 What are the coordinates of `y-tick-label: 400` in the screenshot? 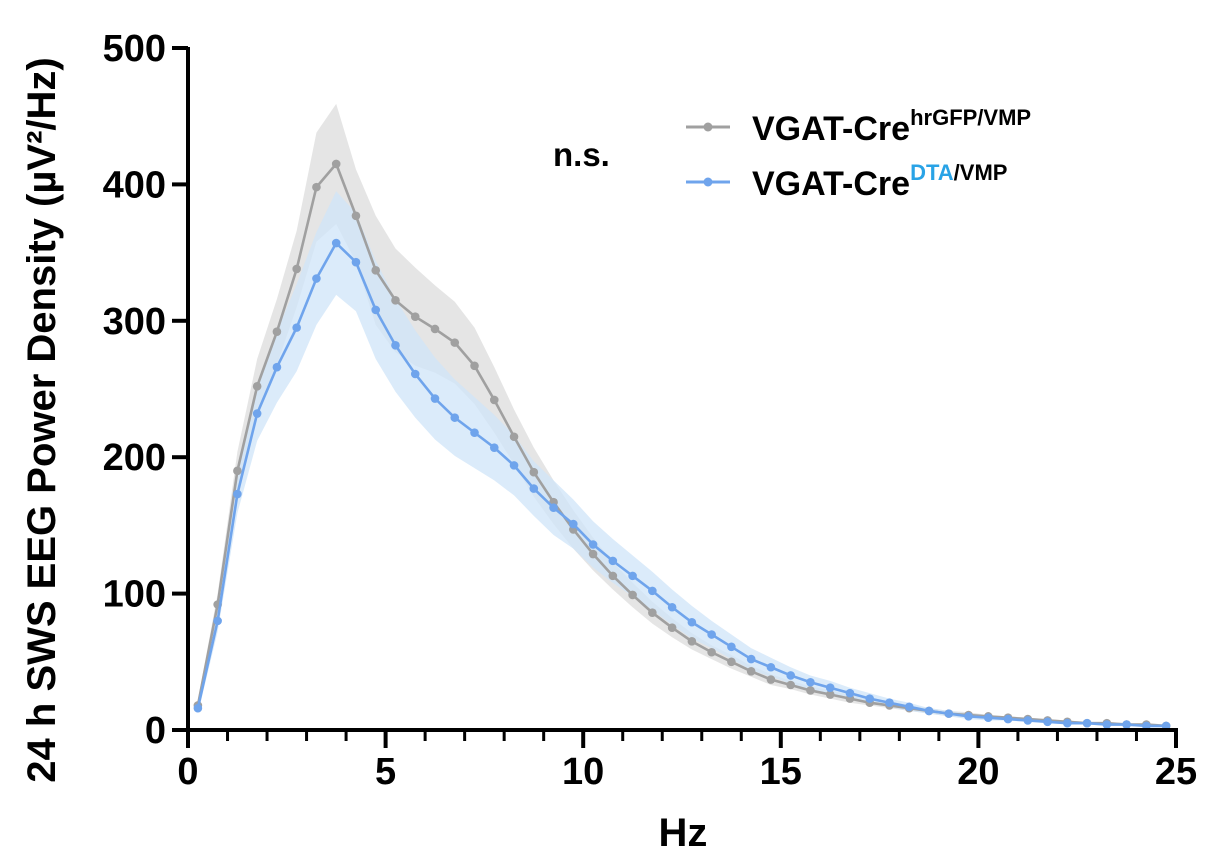 It's located at (134, 185).